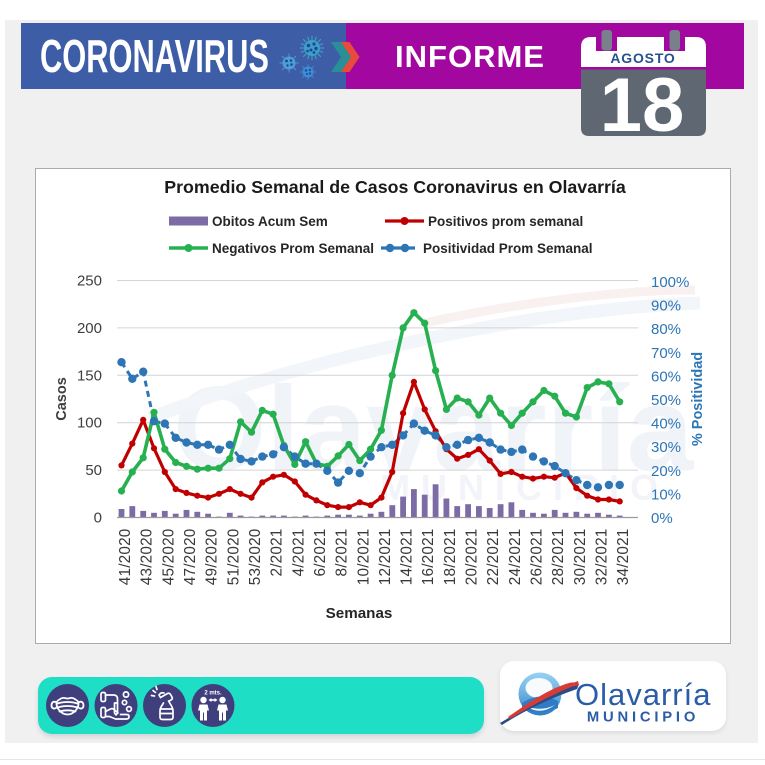 Image resolution: width=765 pixels, height=765 pixels. What do you see at coordinates (255, 557) in the screenshot?
I see `svg-text: 53/2020` at bounding box center [255, 557].